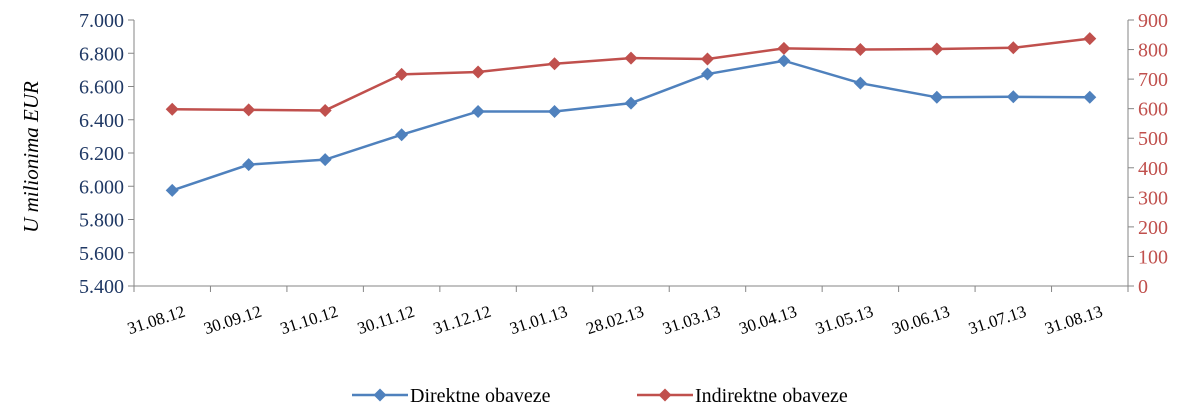  What do you see at coordinates (101, 287) in the screenshot?
I see `left-tick-label: 5.400` at bounding box center [101, 287].